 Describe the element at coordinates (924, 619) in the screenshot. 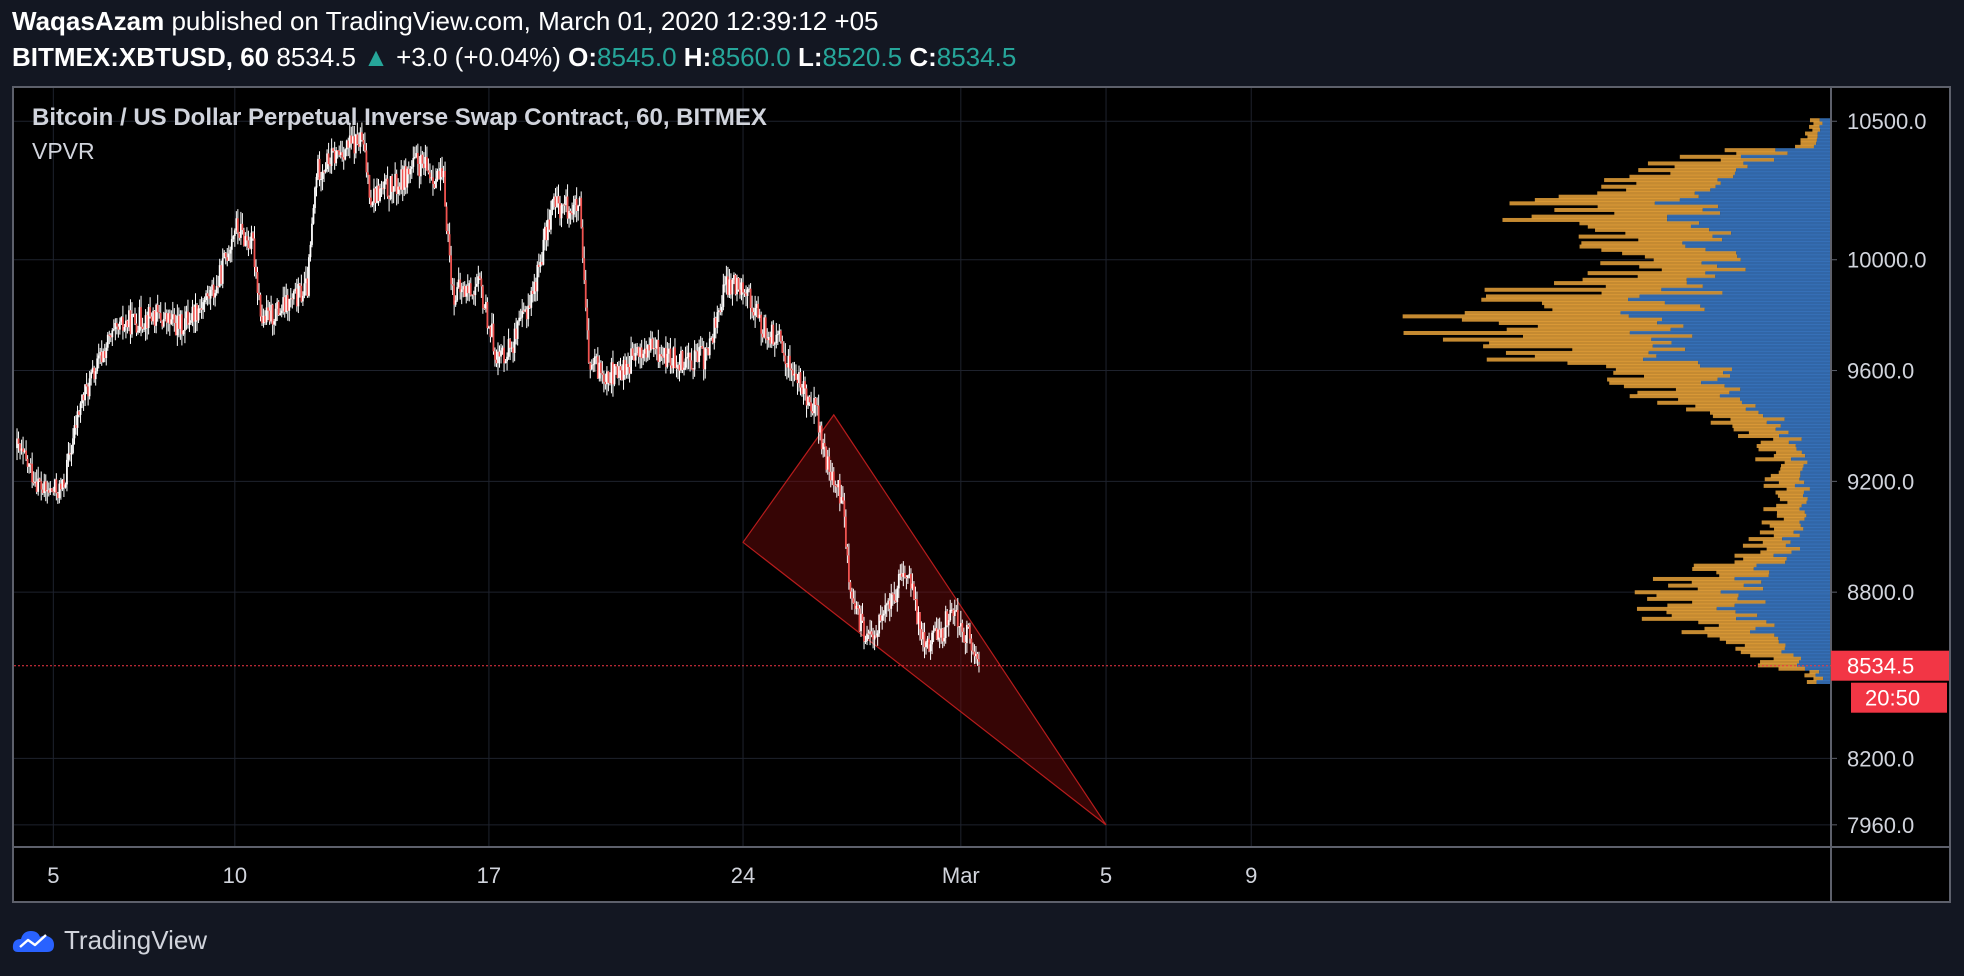

I see `wedge-drawing` at that location.